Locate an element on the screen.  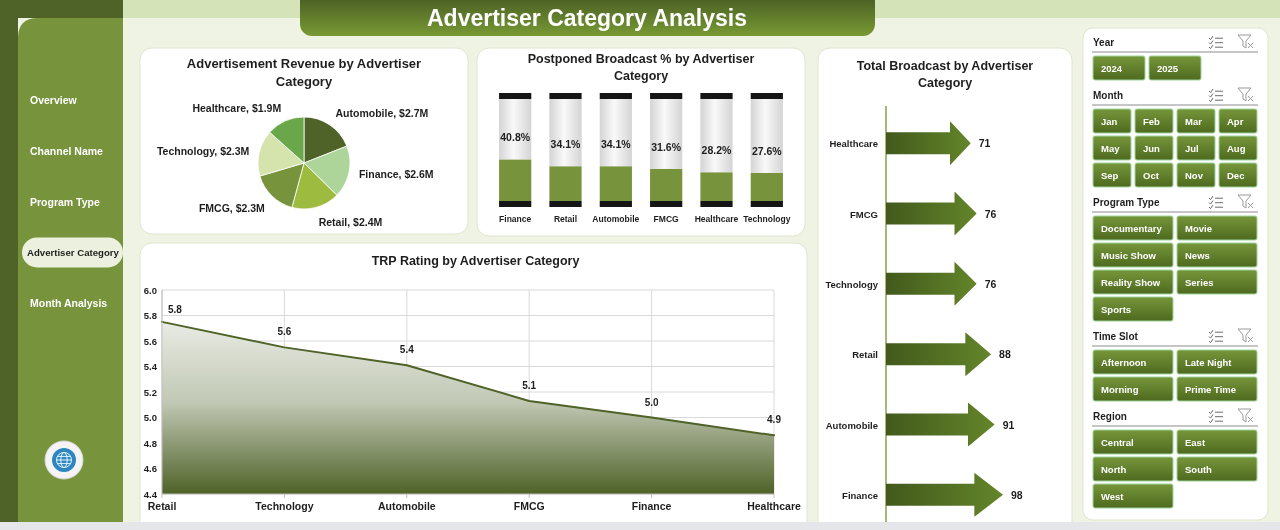
chart-title: Total Broadcast by Advertiser Category is located at coordinates (945, 75).